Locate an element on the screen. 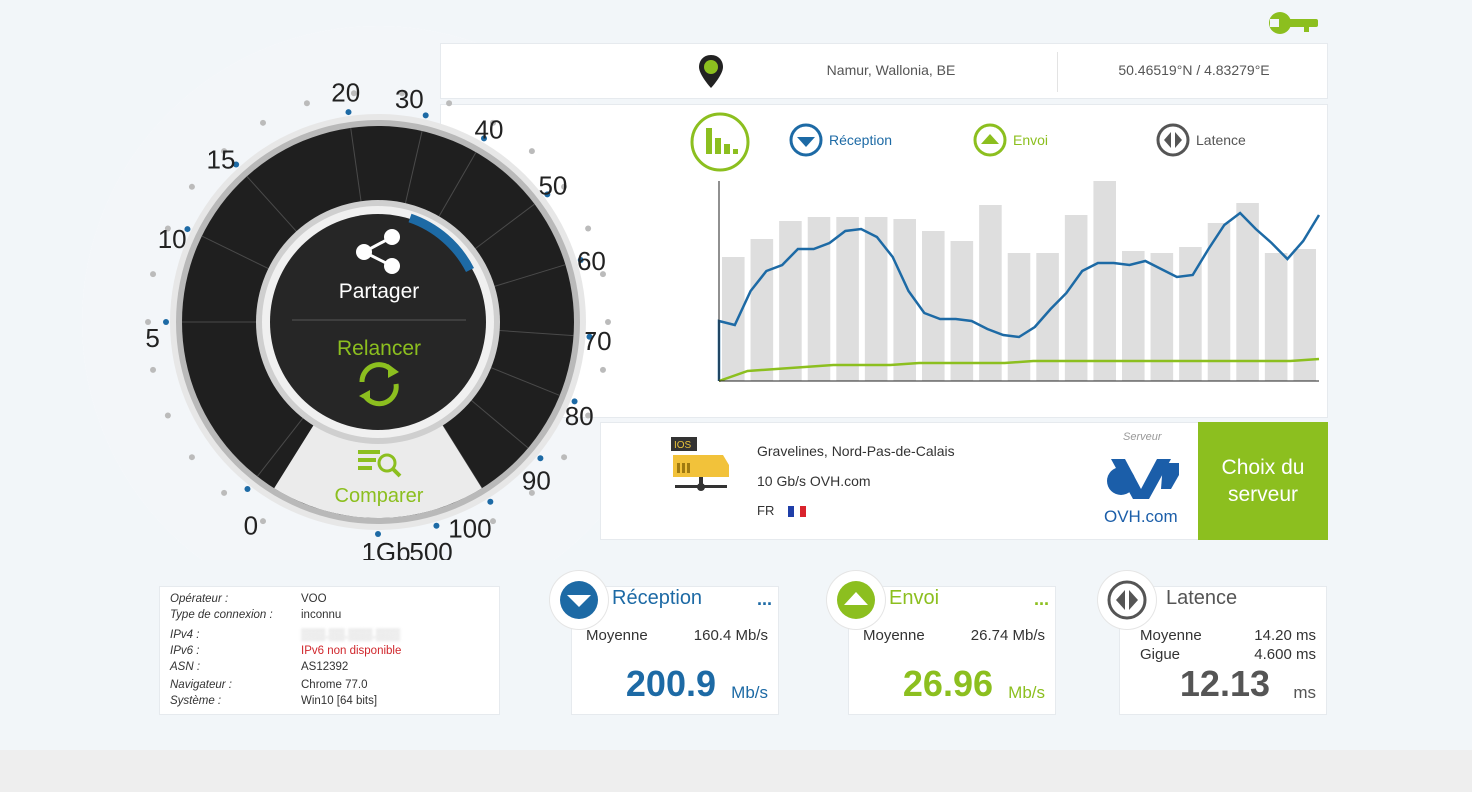  jitter-value: 4.600 ms is located at coordinates (1285, 654).